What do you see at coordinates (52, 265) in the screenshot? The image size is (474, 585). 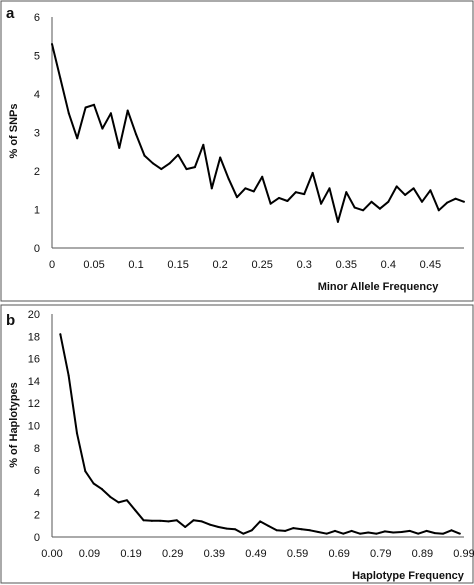 I see `panel-a-x-tick-label: 0` at bounding box center [52, 265].